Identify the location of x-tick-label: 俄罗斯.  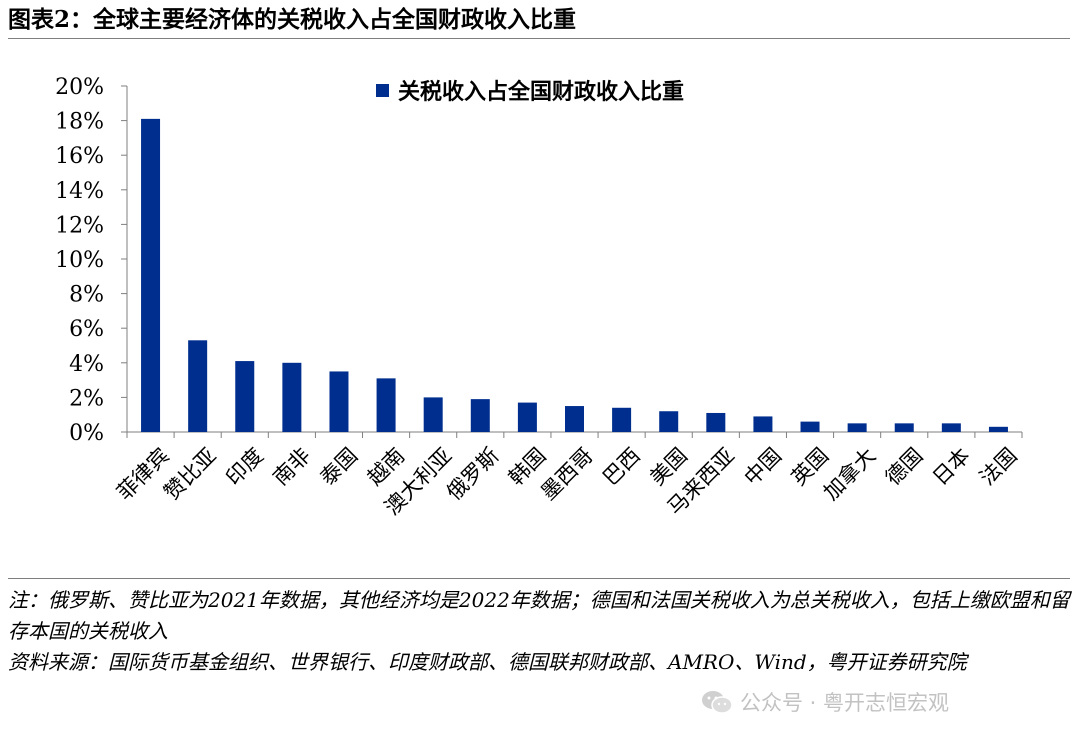
(473, 474).